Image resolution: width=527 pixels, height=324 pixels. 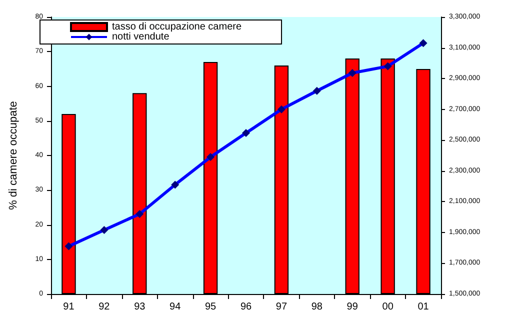 What do you see at coordinates (104, 307) in the screenshot?
I see `x-tick-label: 92` at bounding box center [104, 307].